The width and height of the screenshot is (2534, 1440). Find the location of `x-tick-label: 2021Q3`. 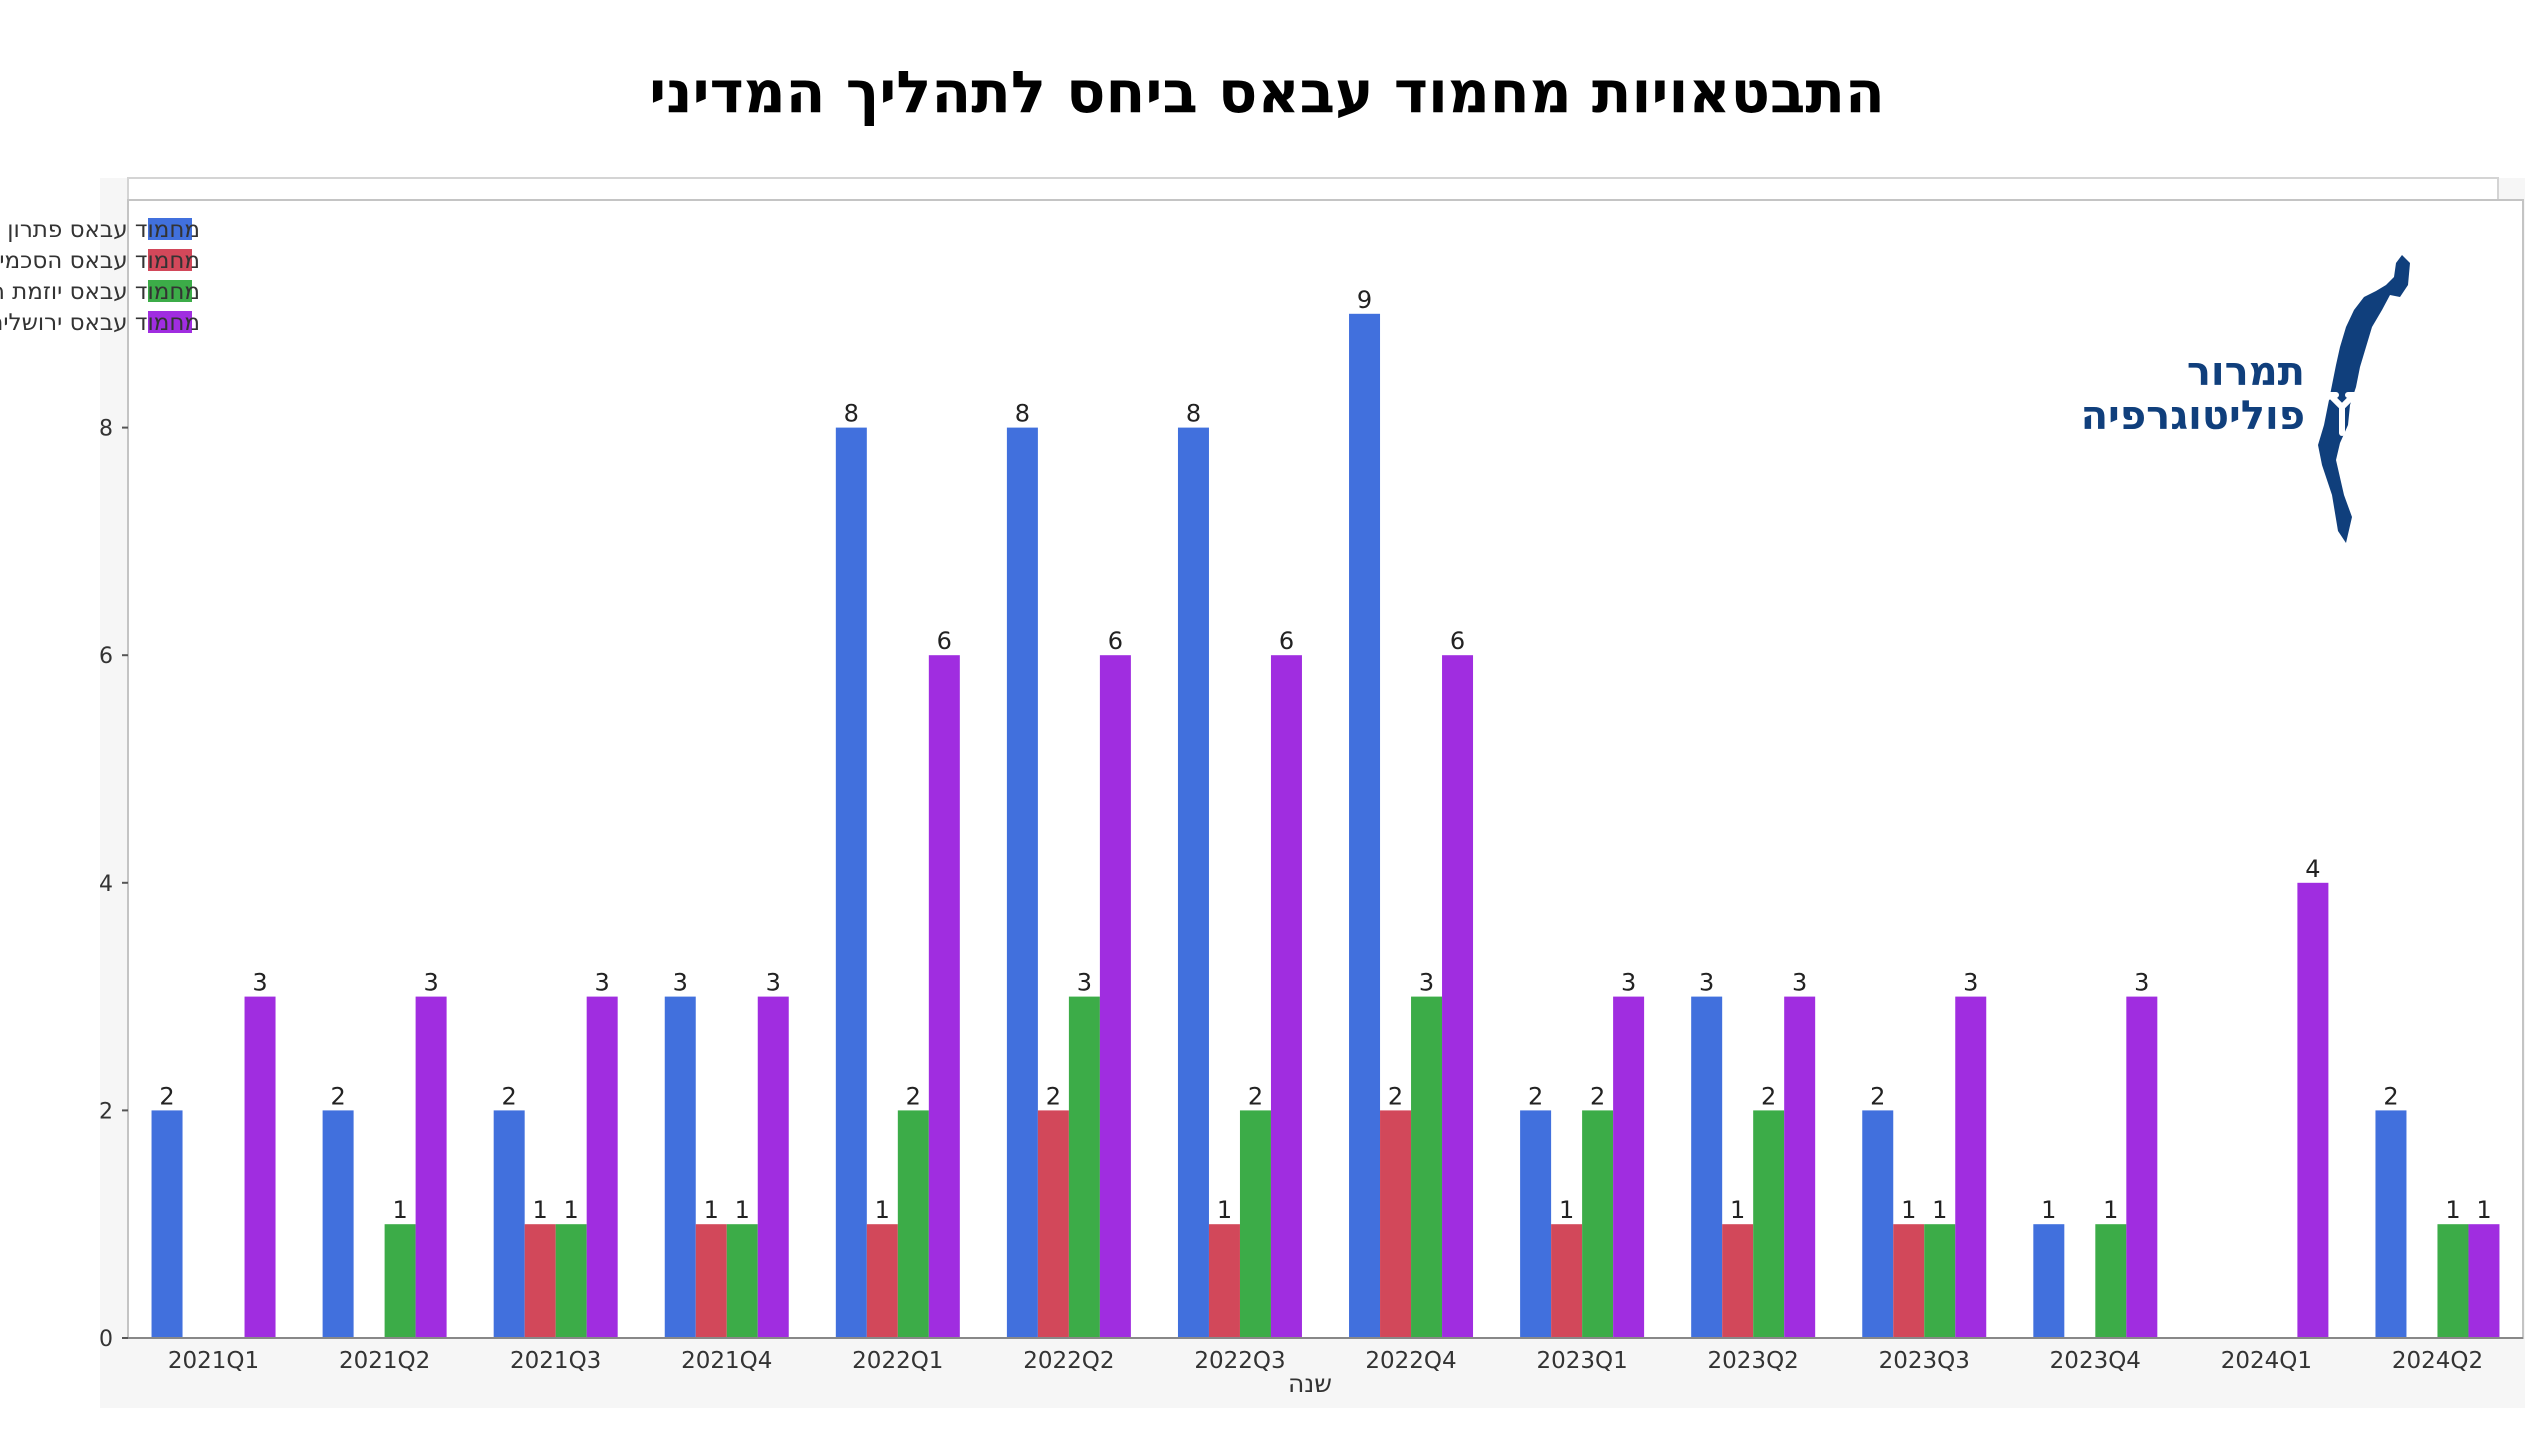

x-tick-label: 2021Q3 is located at coordinates (555, 1361).